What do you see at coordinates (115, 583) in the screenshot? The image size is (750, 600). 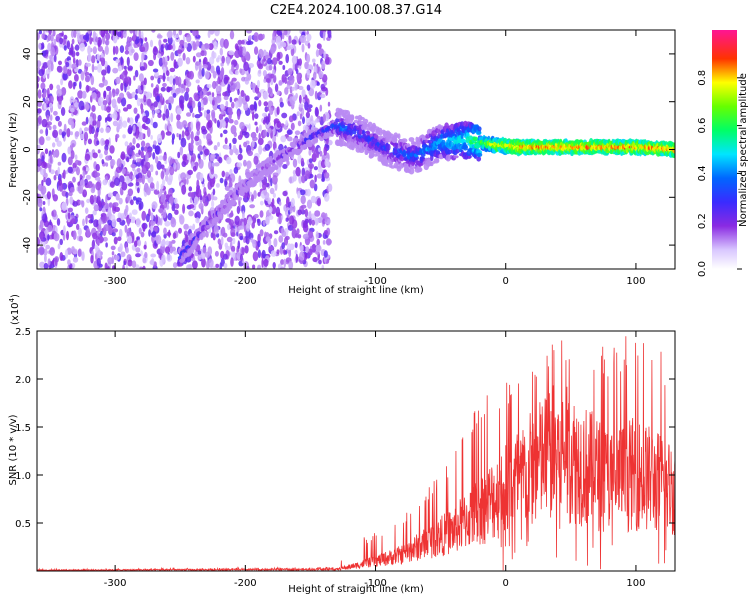 I see `snr-x-tick-label: -300` at bounding box center [115, 583].